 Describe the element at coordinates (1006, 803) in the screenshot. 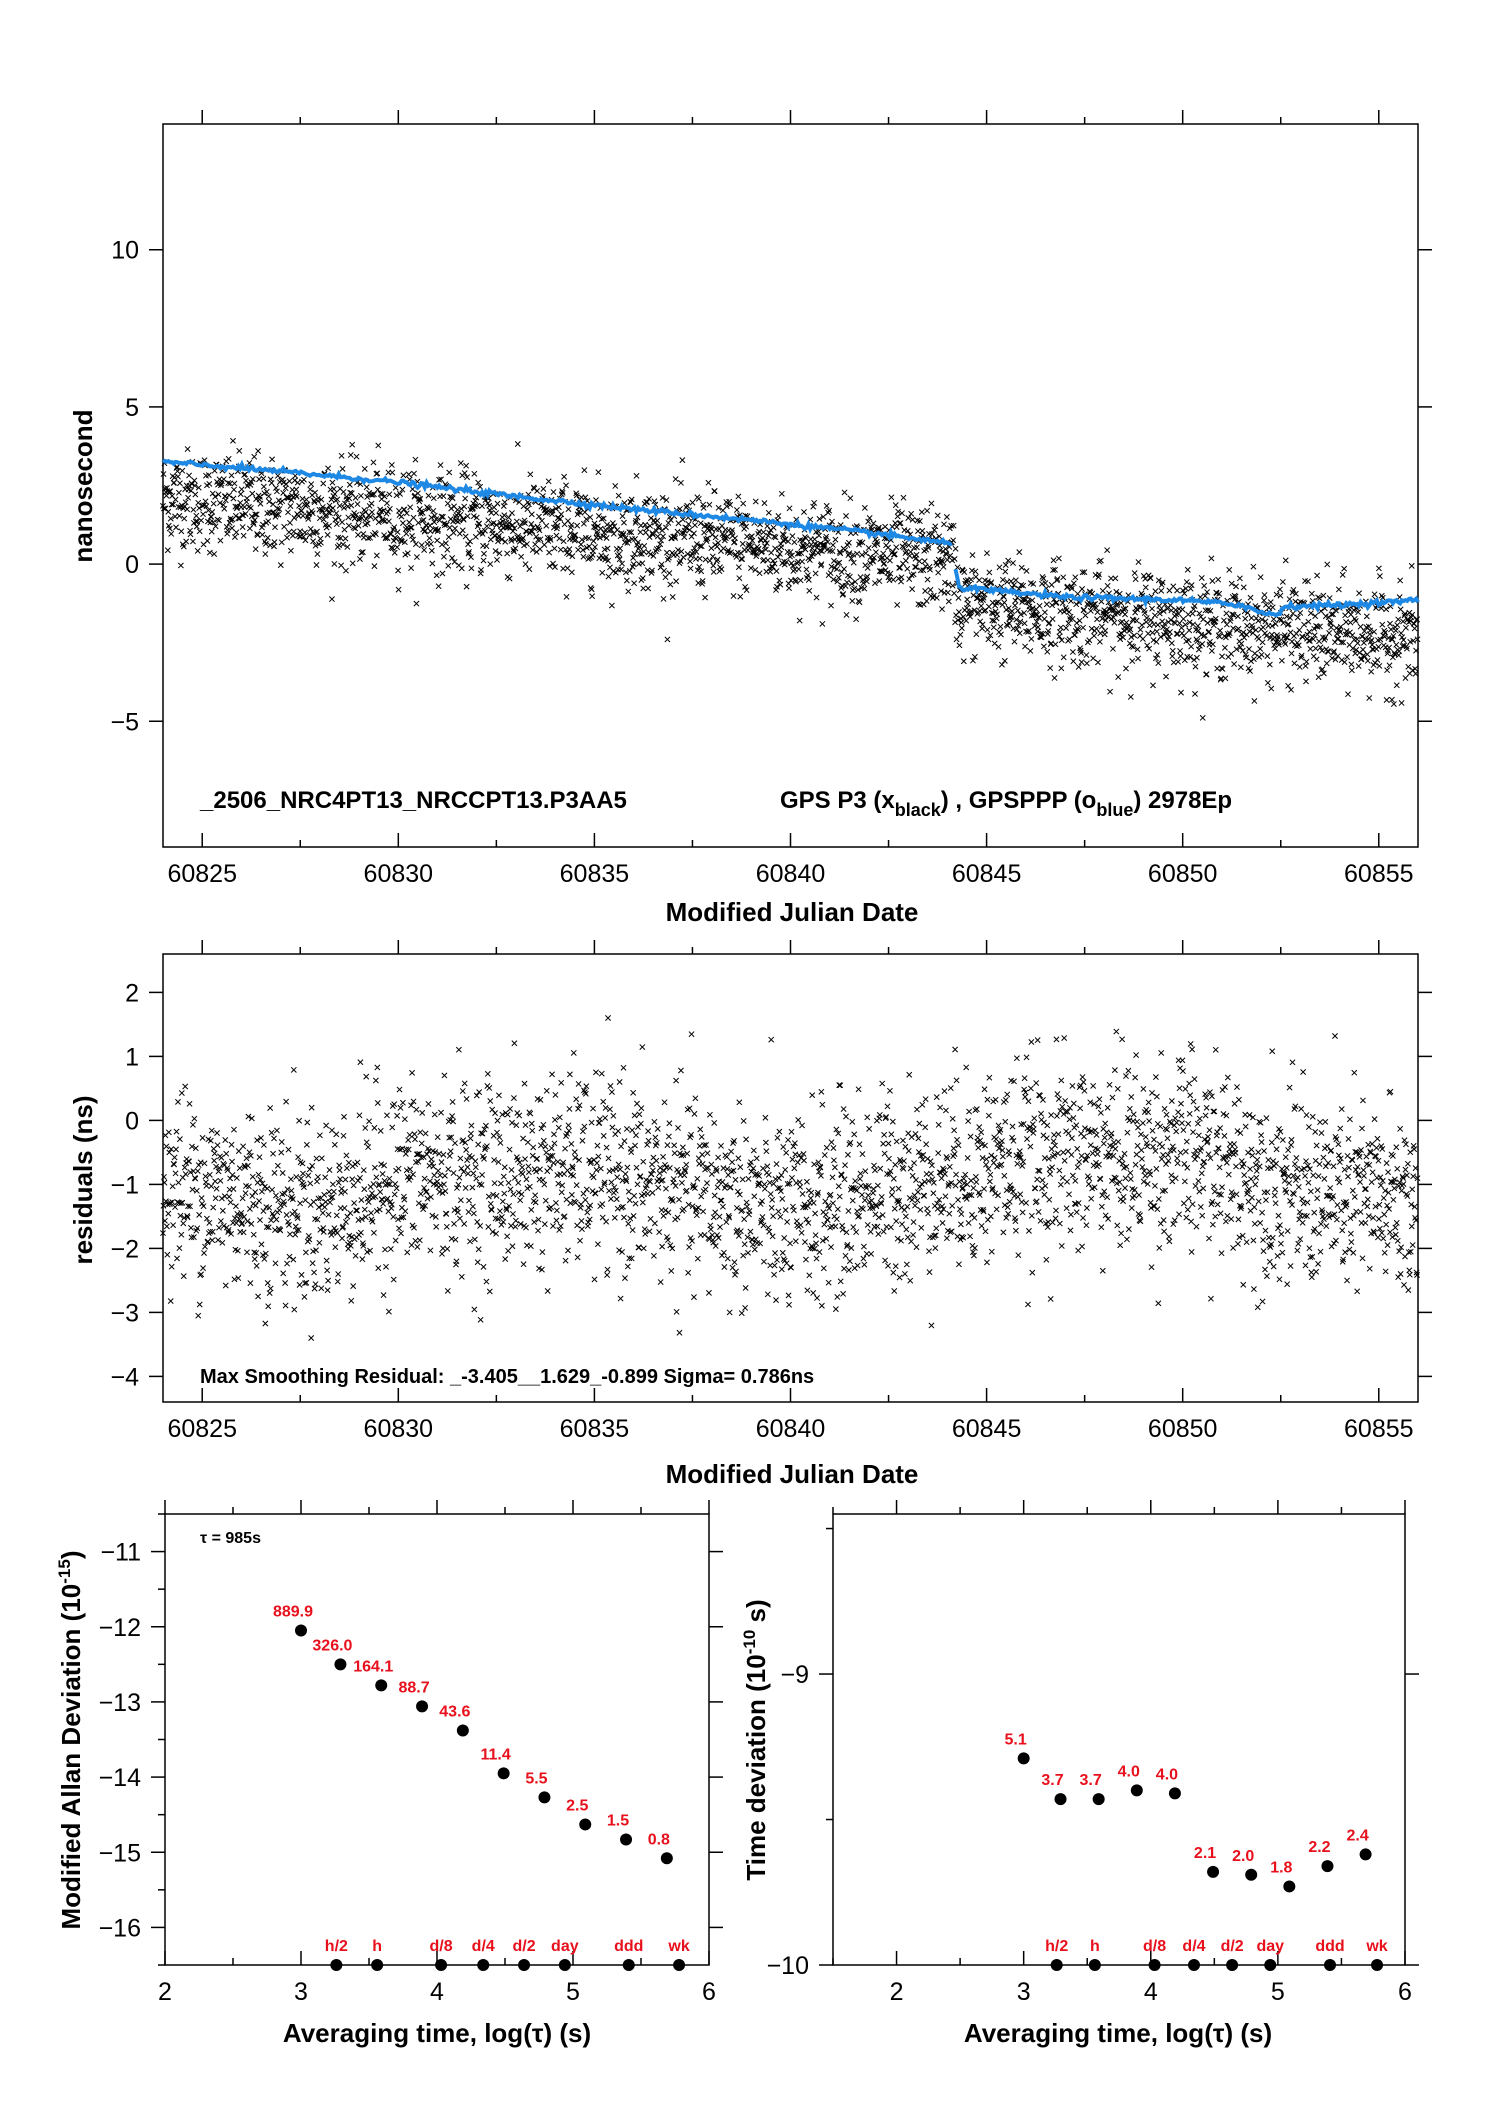

I see `timeseries-annotation-legend: GPS P3 (xblack) , GPSPPP (oblue) 2978Ep` at that location.